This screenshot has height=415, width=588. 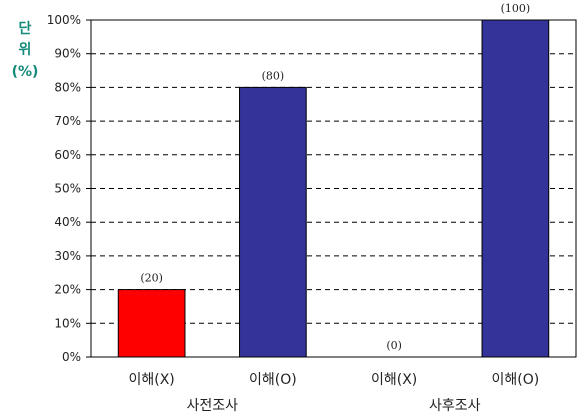 What do you see at coordinates (67, 290) in the screenshot?
I see `y-tick-label: 20%` at bounding box center [67, 290].